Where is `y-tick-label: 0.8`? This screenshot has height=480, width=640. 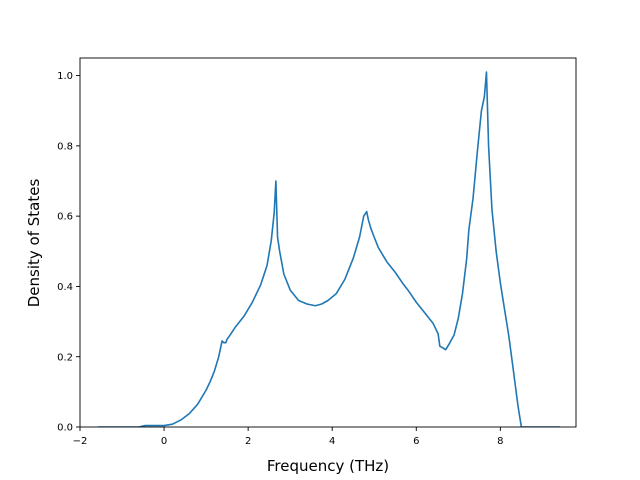 y-tick-label: 0.8 is located at coordinates (65, 146).